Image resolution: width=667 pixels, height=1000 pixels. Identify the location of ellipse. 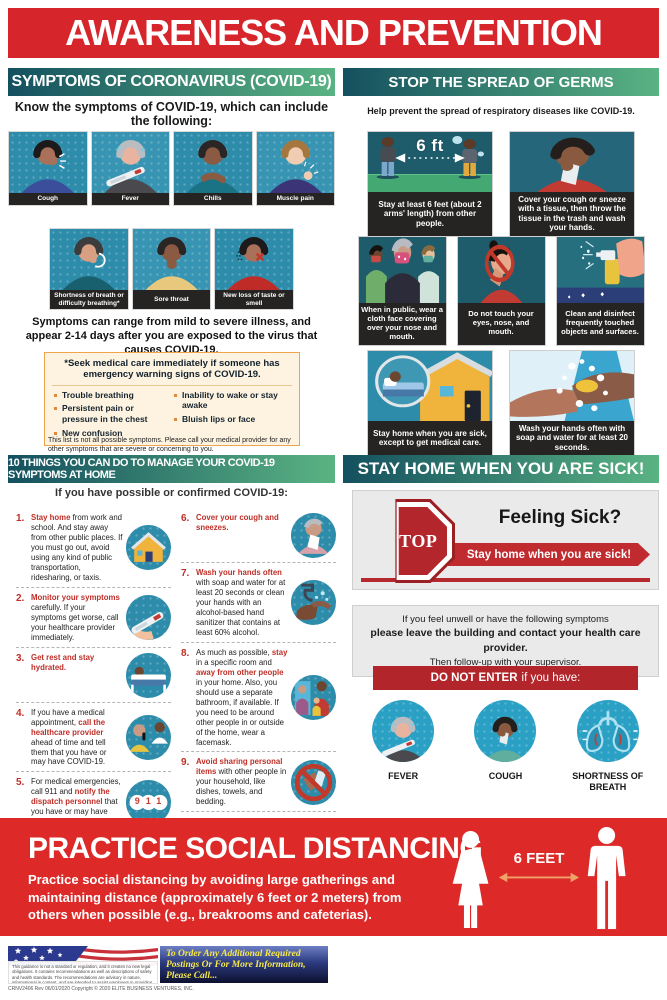
(387, 177).